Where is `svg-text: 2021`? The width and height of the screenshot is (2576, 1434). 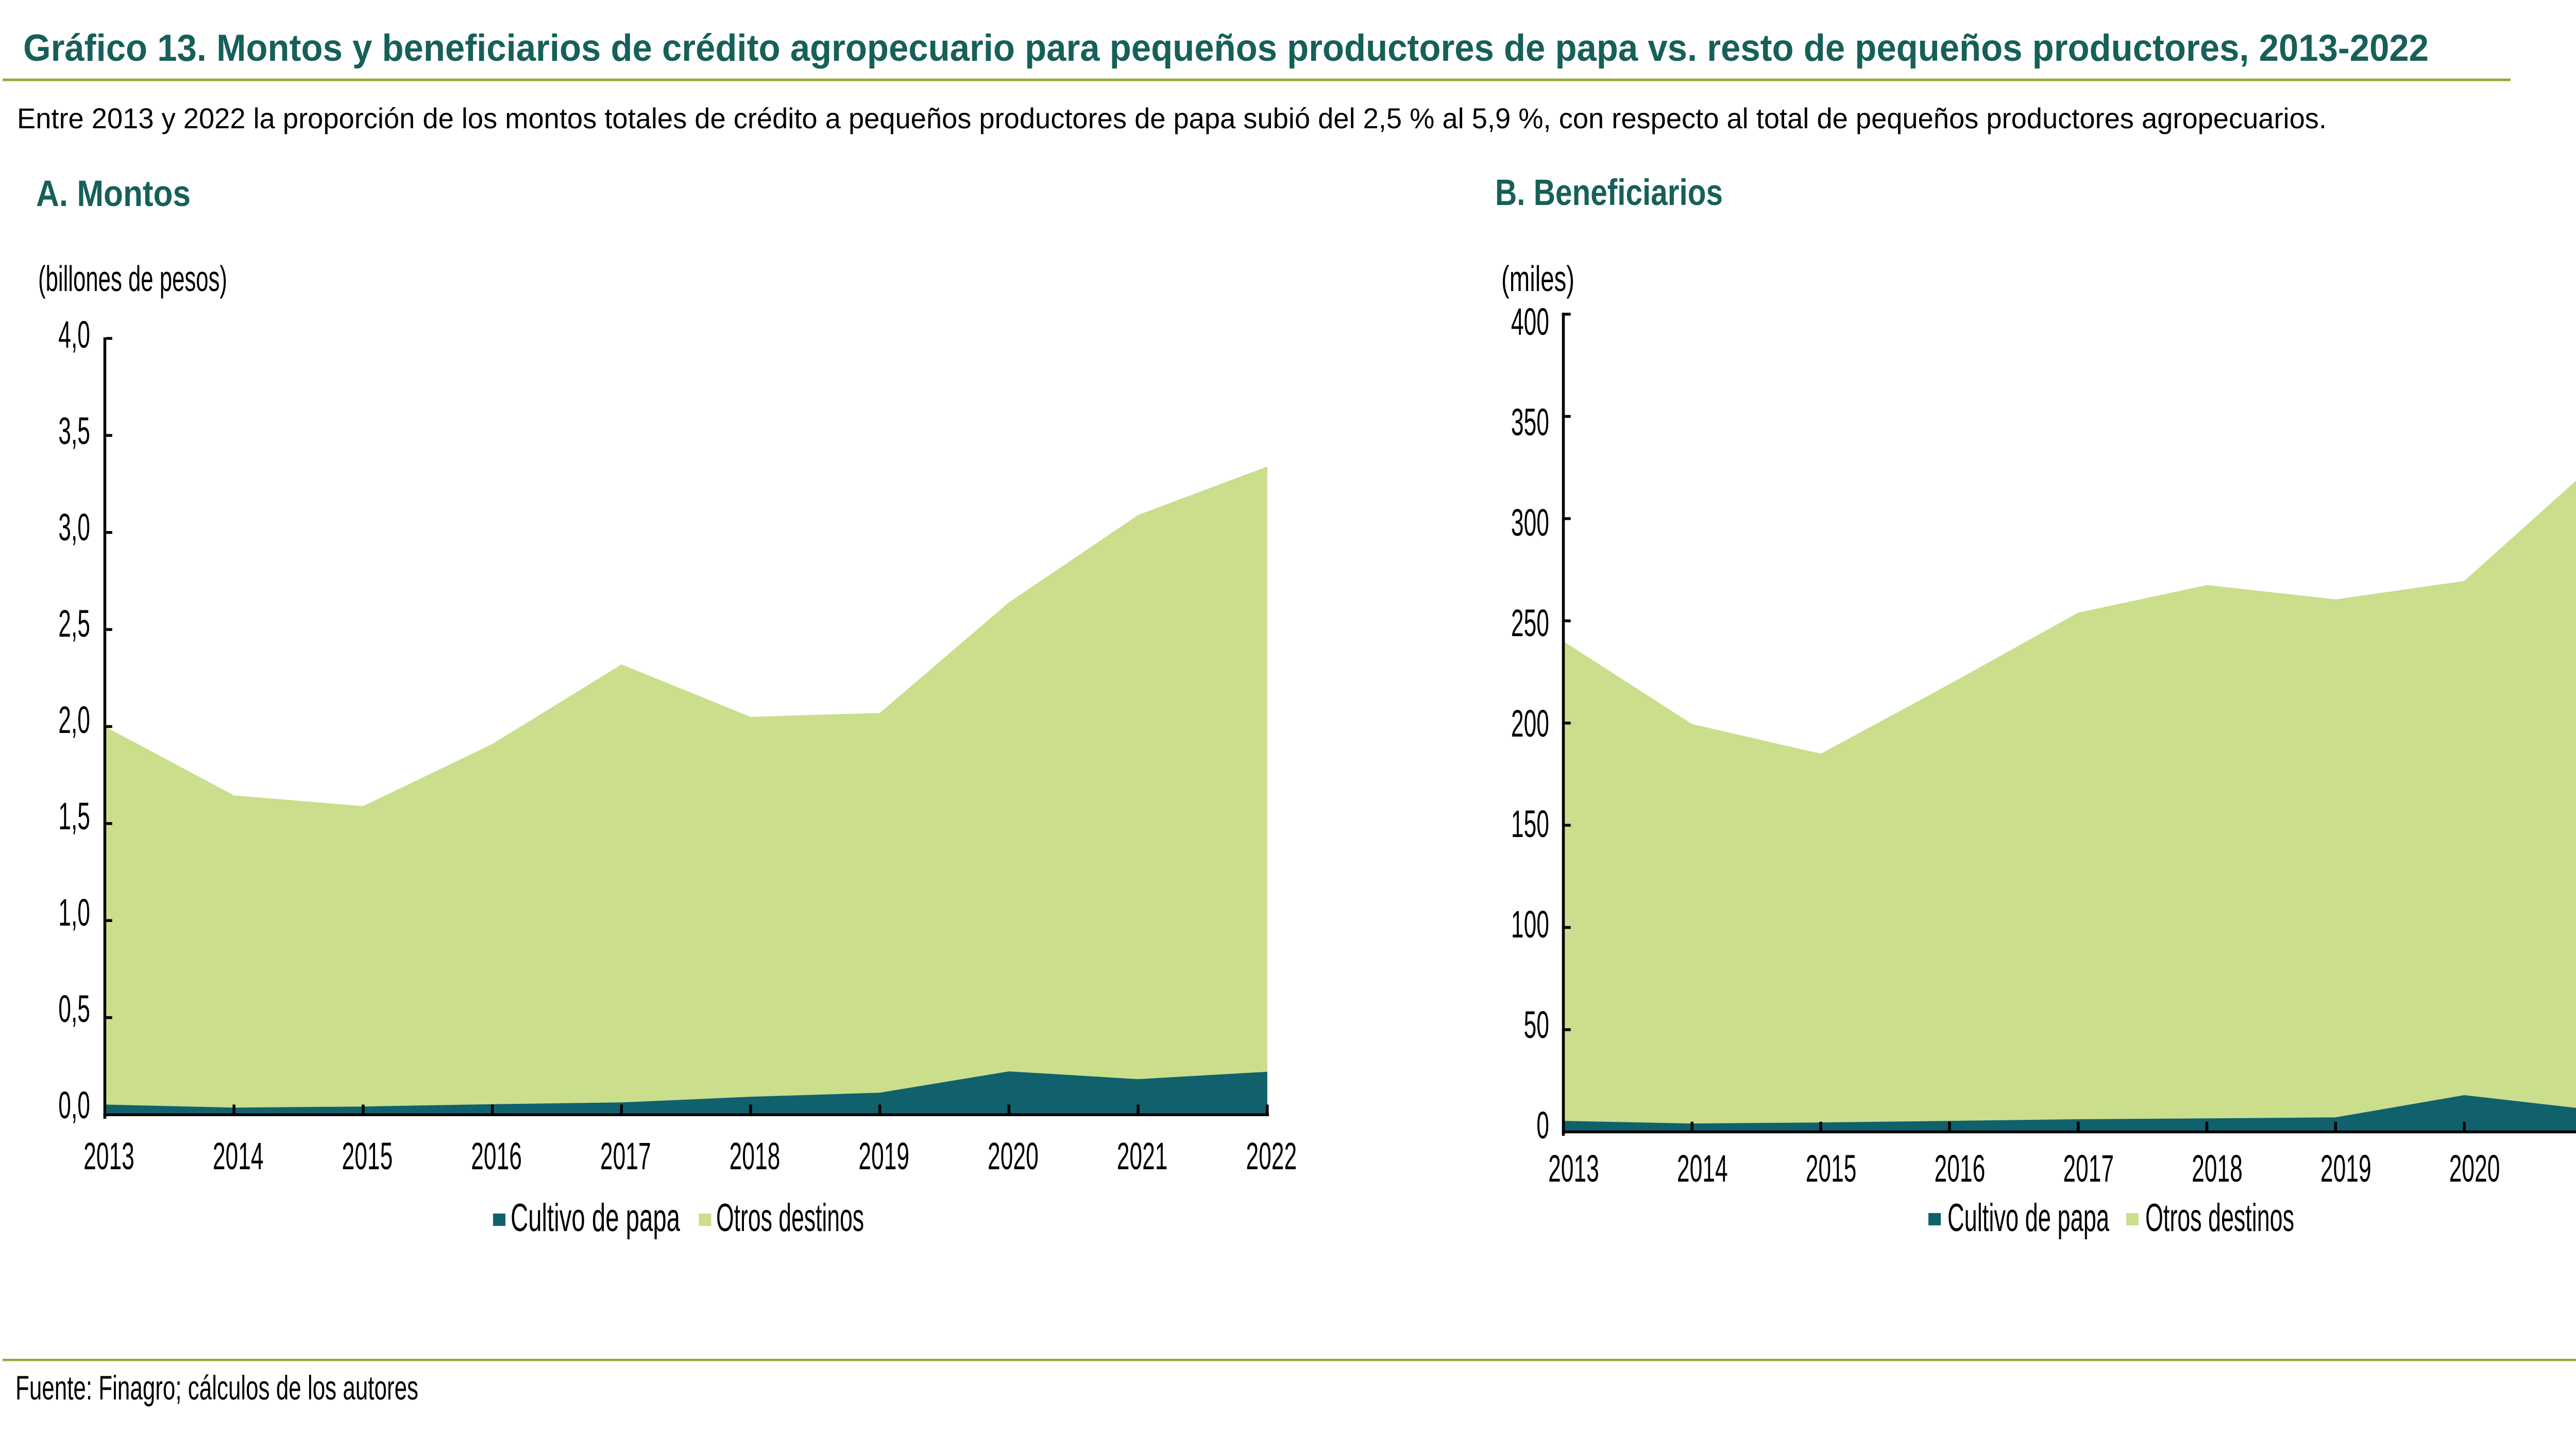
svg-text: 2021 is located at coordinates (1142, 1156).